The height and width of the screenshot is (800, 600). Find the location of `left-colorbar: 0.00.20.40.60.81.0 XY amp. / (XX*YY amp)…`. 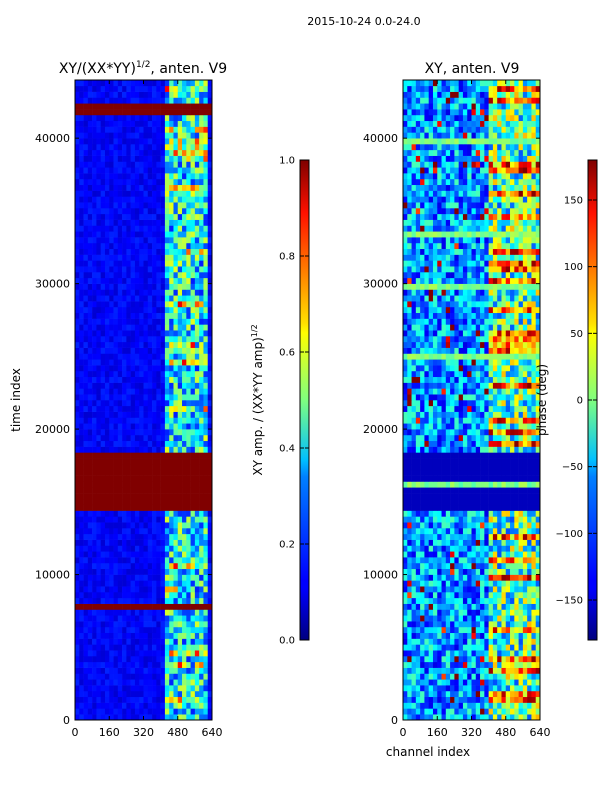

left-colorbar: 0.00.20.40.60.81.0 XY amp. / (XX*YY amp)… is located at coordinates (280, 401).